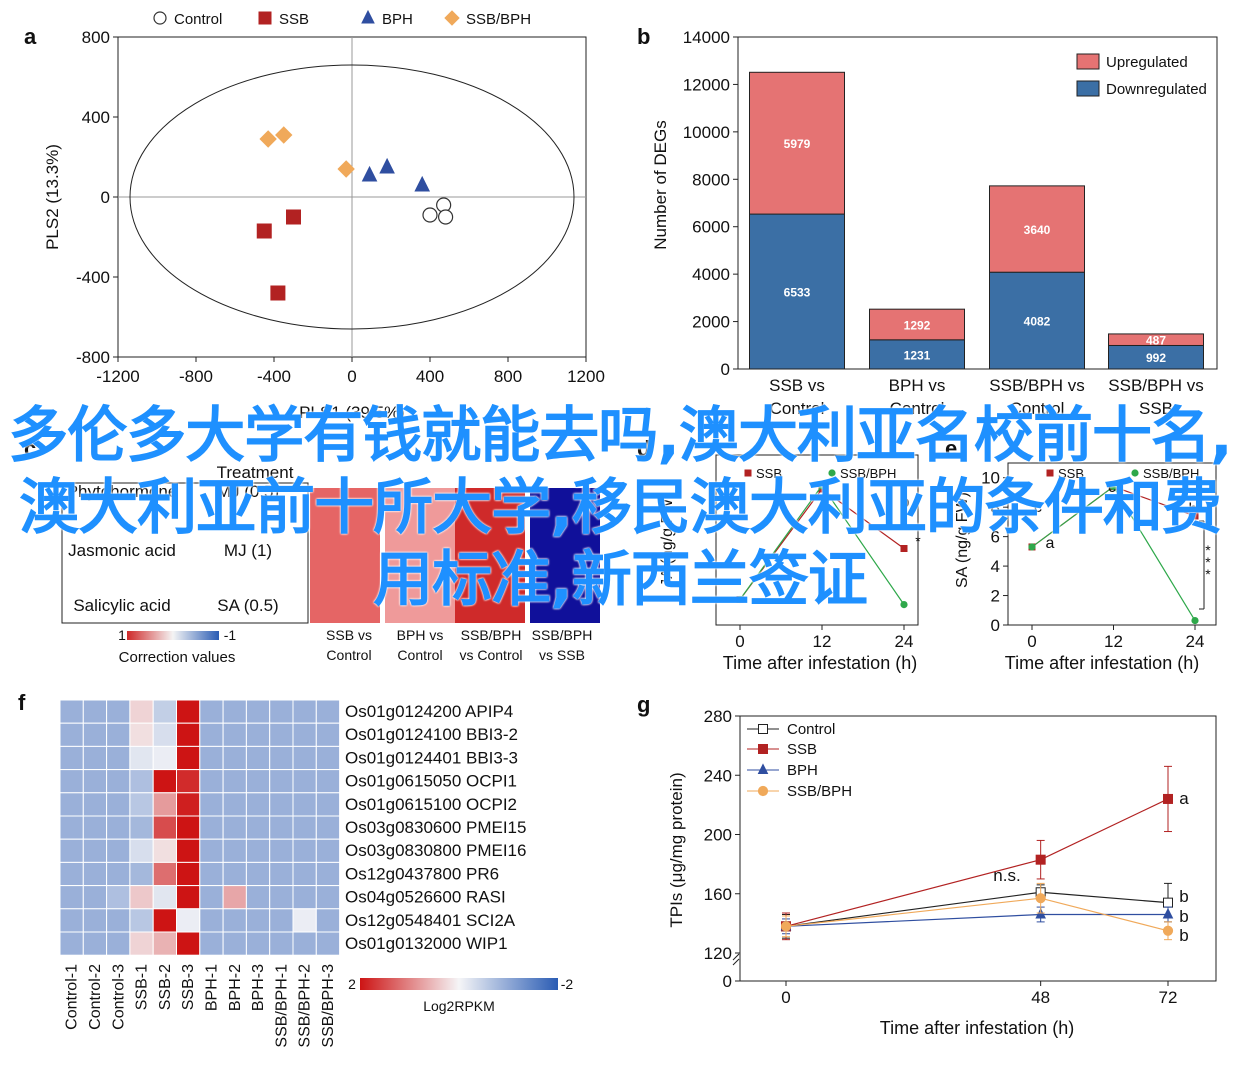 This screenshot has height=1083, width=1240. I want to click on bar-downregulated-b, so click(1037, 320).